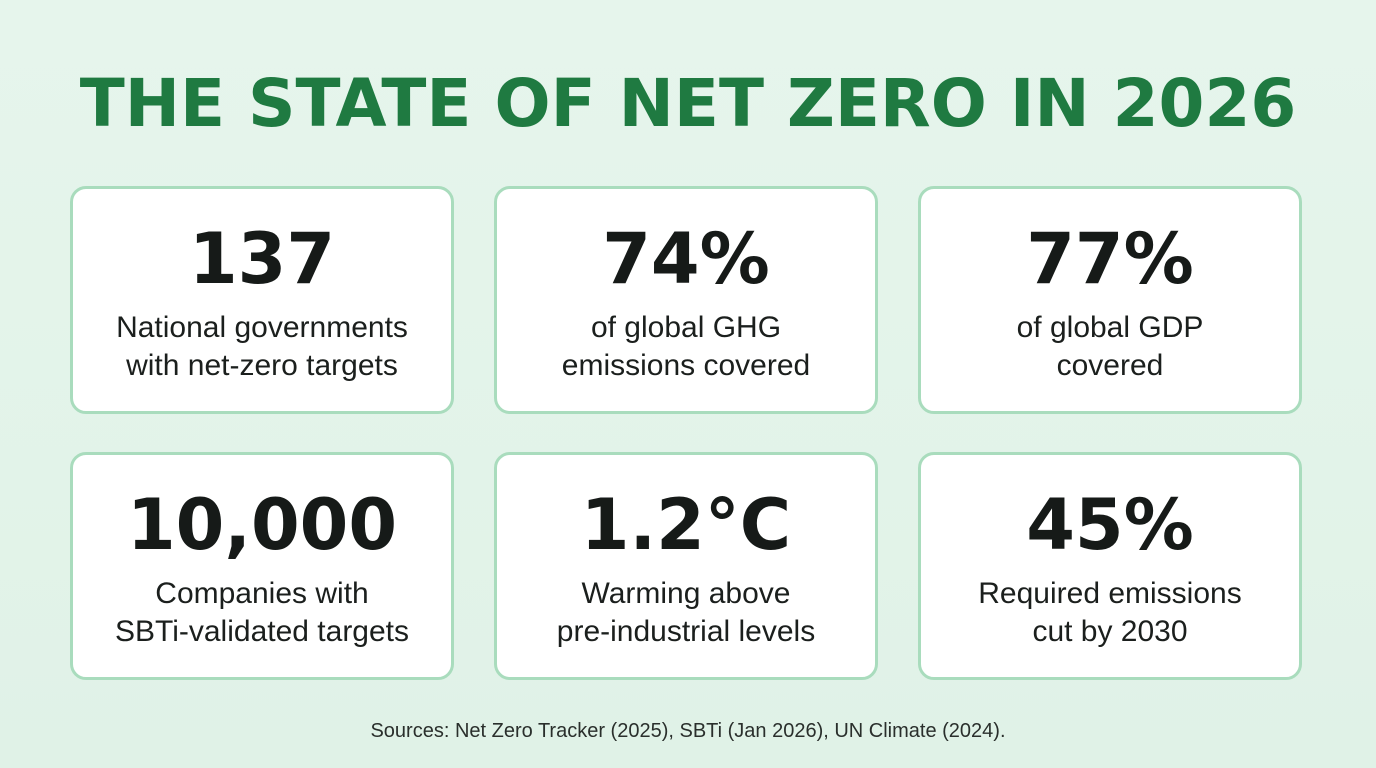  I want to click on stat-value: 77%, so click(1110, 259).